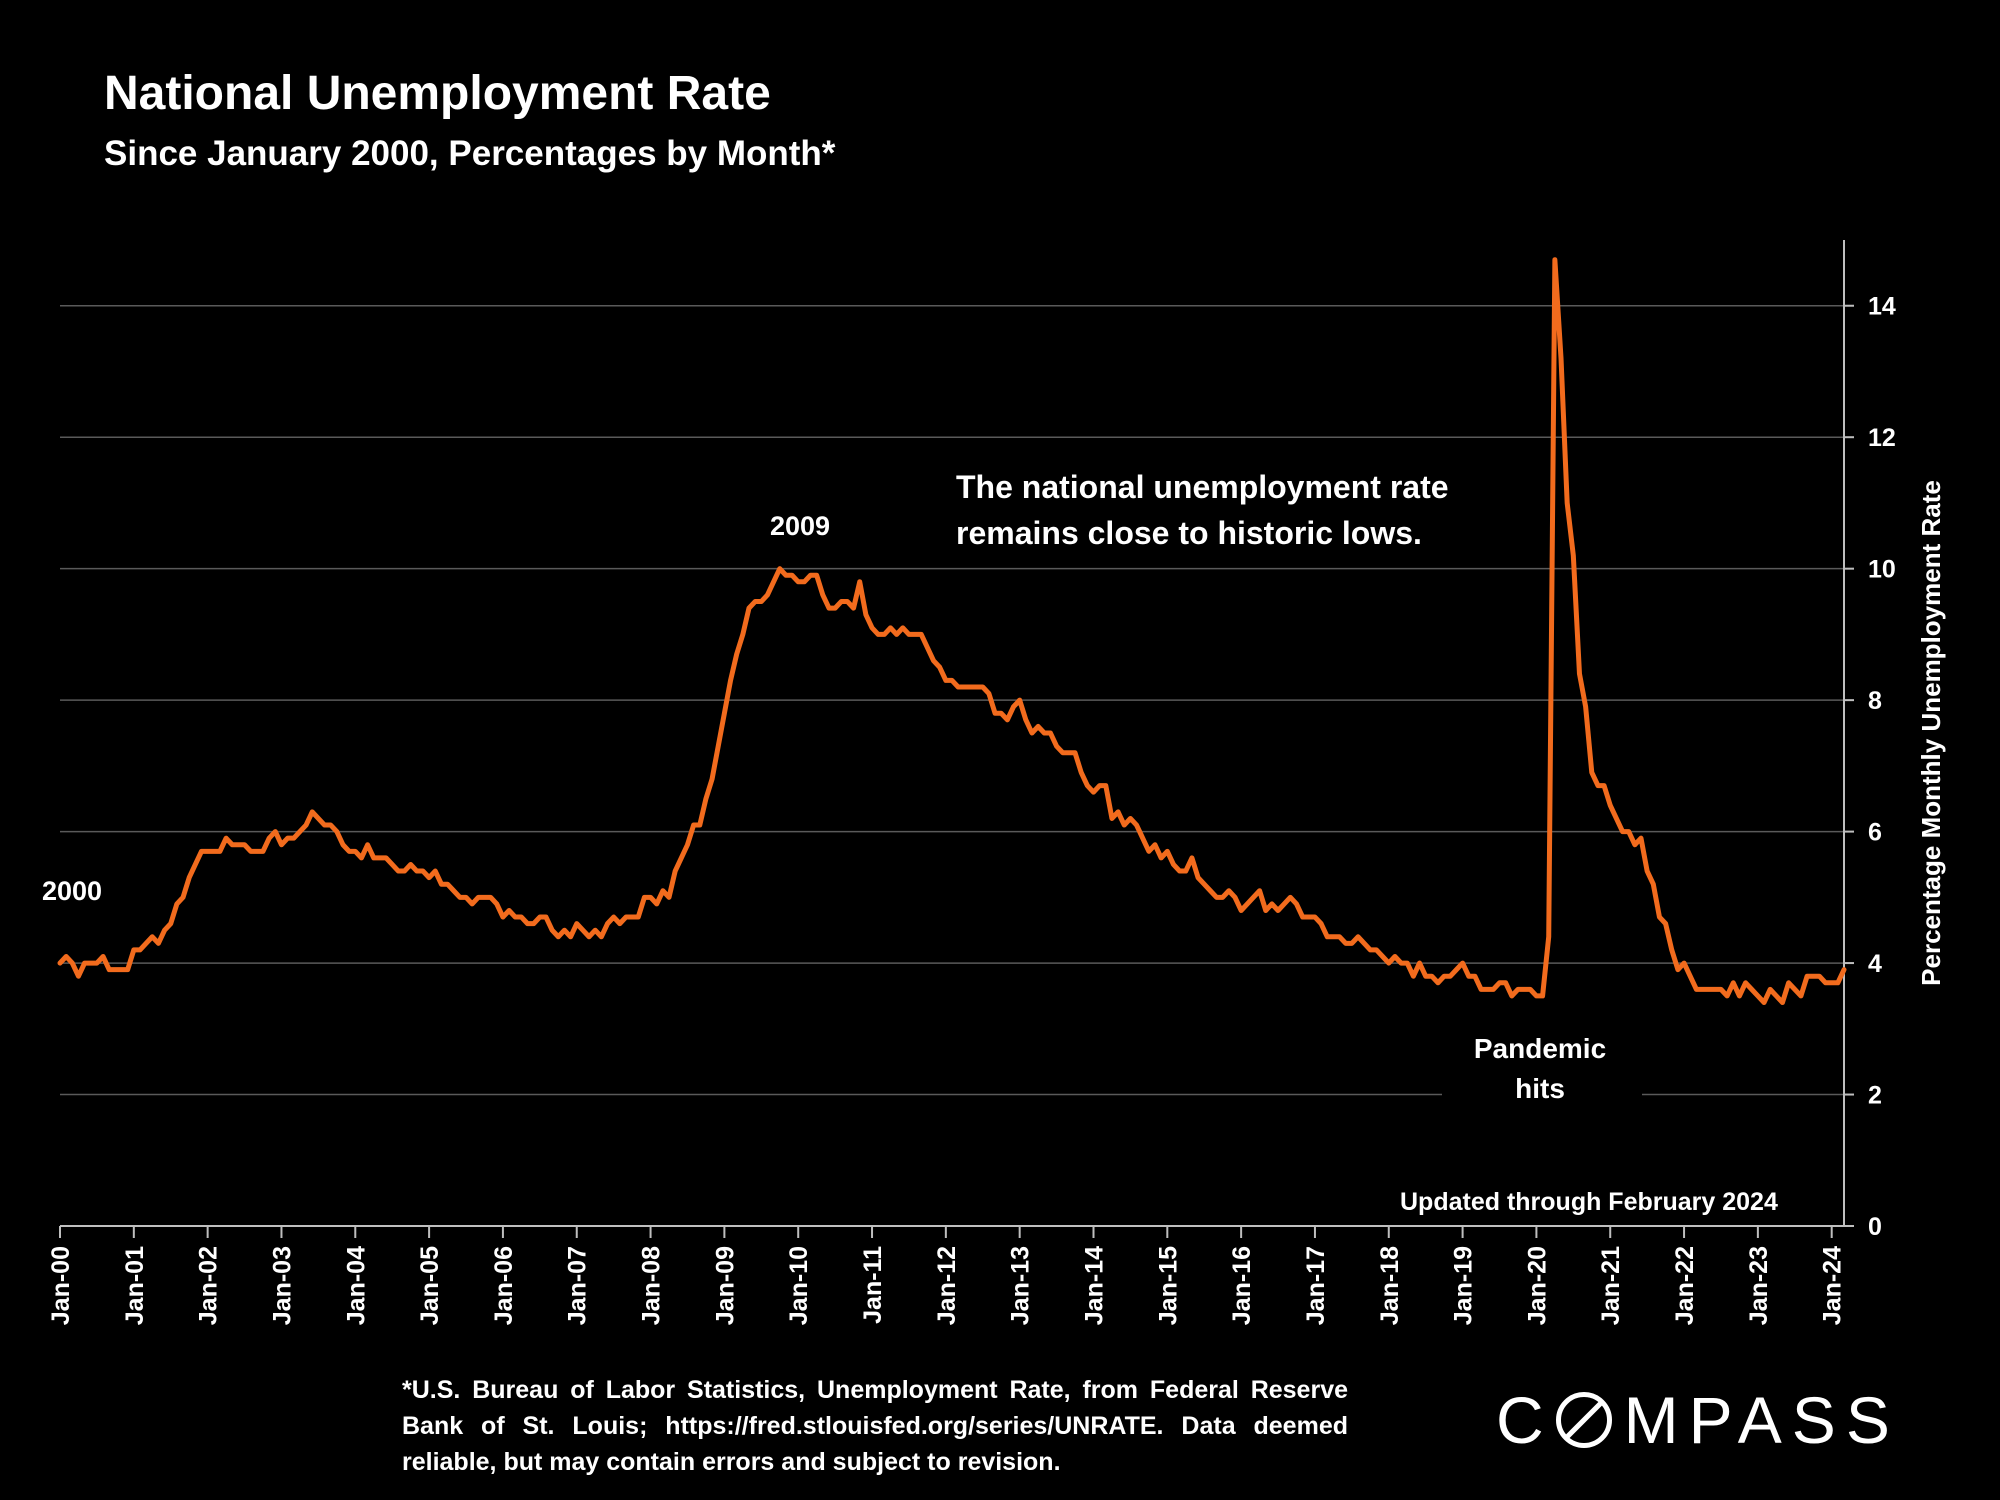  What do you see at coordinates (947, 1285) in the screenshot?
I see `x-tick-label-12: Jan-12` at bounding box center [947, 1285].